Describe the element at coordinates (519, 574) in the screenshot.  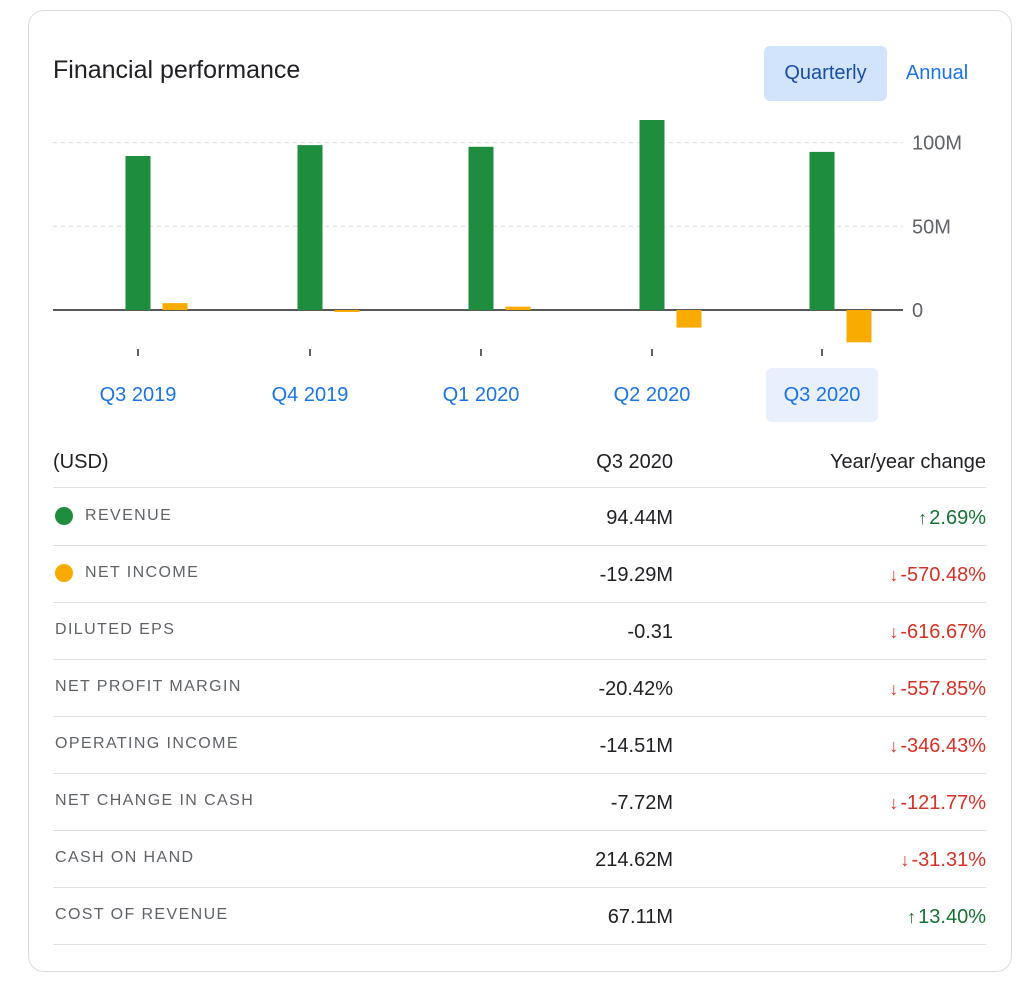
I see `table-row: NET INCOME -19.29M ↓ -570.48%` at that location.